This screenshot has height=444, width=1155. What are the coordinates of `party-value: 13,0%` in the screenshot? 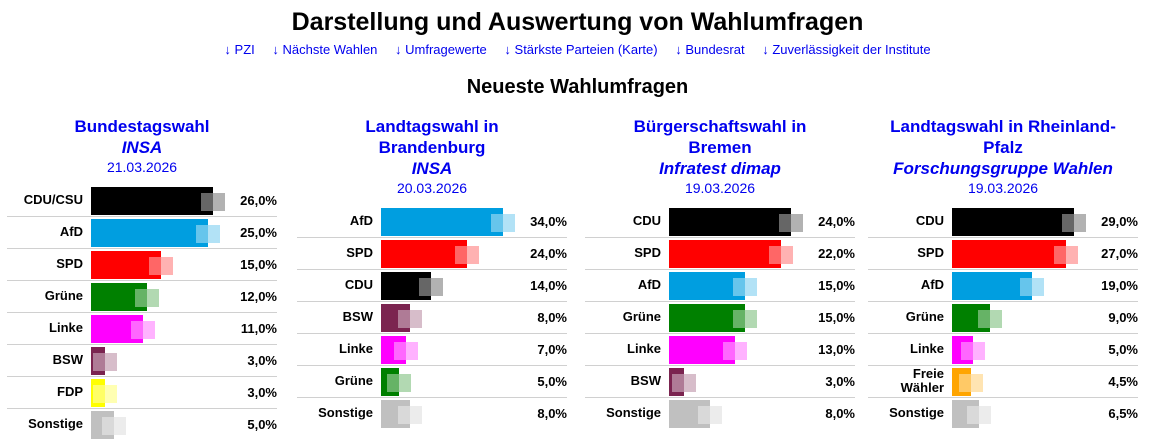 It's located at (836, 349).